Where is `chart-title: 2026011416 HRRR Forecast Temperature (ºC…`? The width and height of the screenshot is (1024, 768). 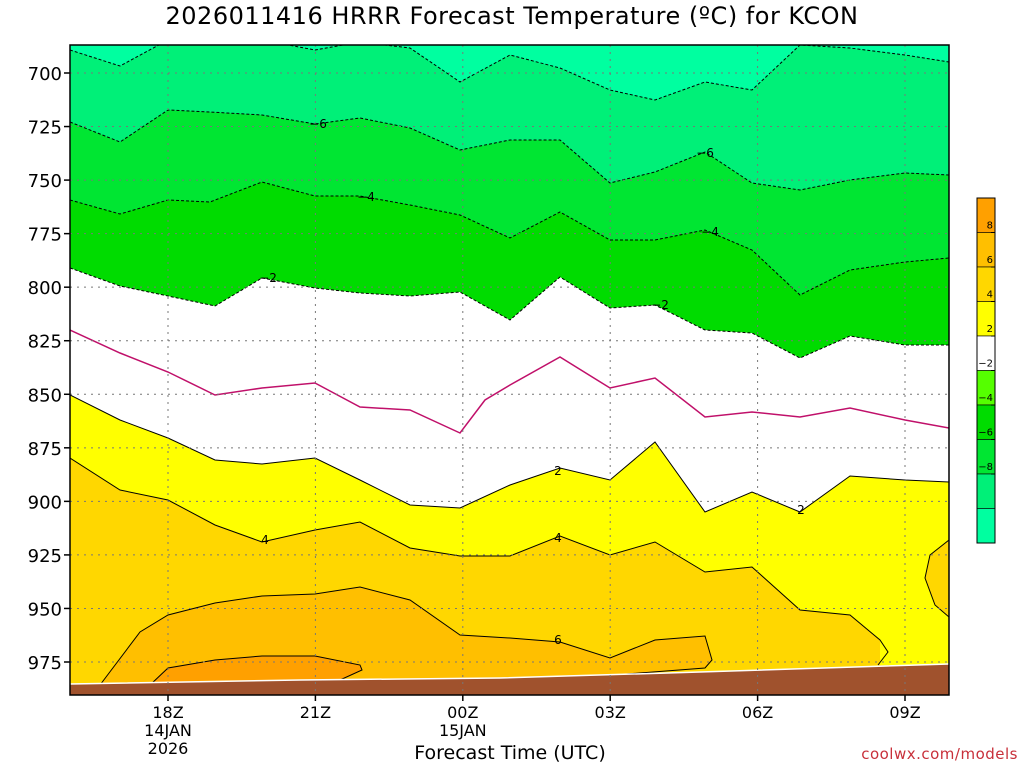 chart-title: 2026011416 HRRR Forecast Temperature (ºC… is located at coordinates (512, 16).